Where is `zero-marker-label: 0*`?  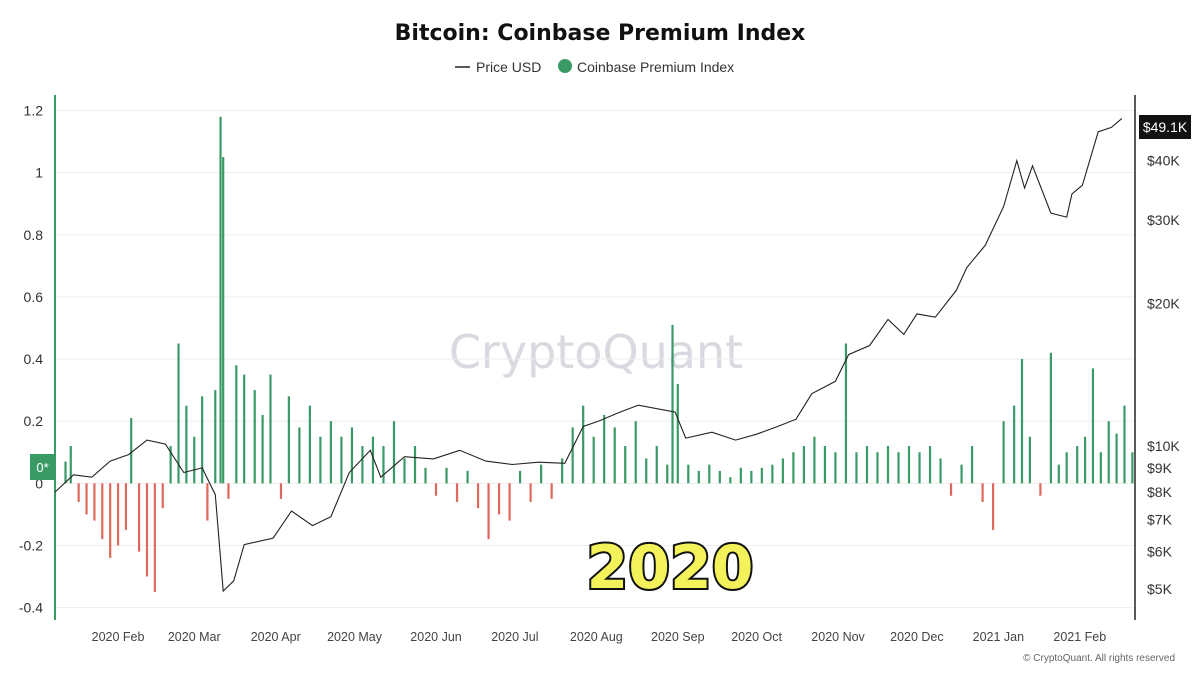
zero-marker-label: 0* is located at coordinates (42, 467).